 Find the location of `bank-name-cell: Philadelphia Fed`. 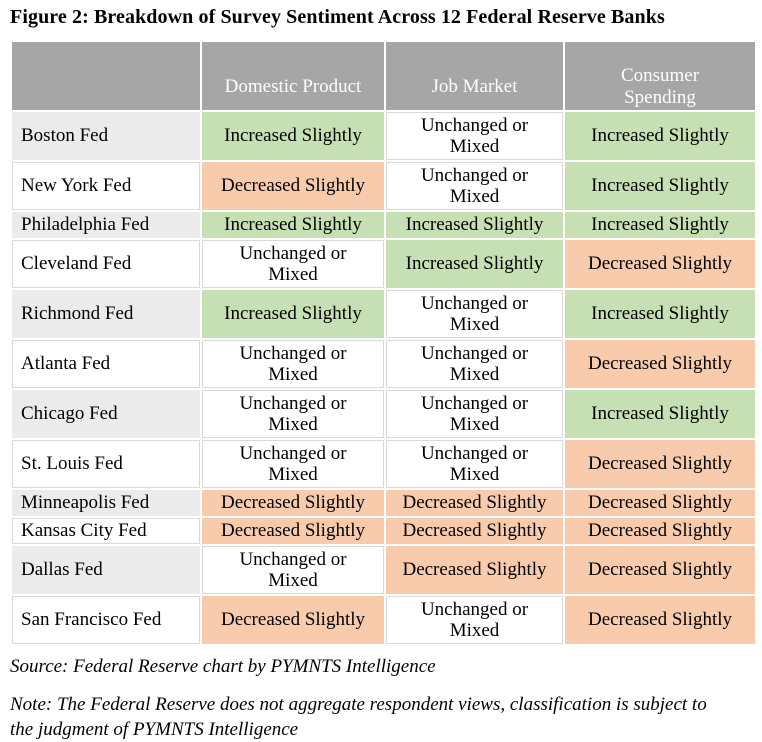

bank-name-cell: Philadelphia Fed is located at coordinates (106, 224).